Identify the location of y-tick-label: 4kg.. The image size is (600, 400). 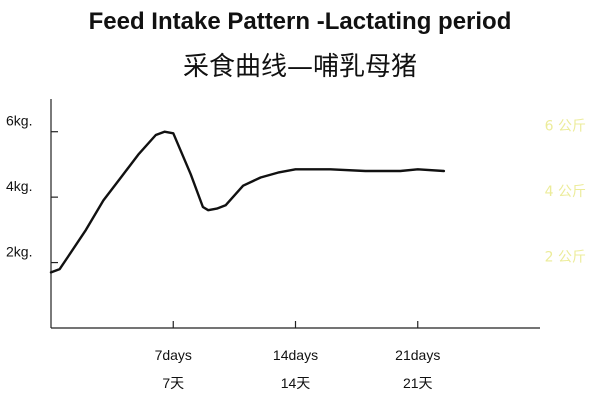
(19, 186).